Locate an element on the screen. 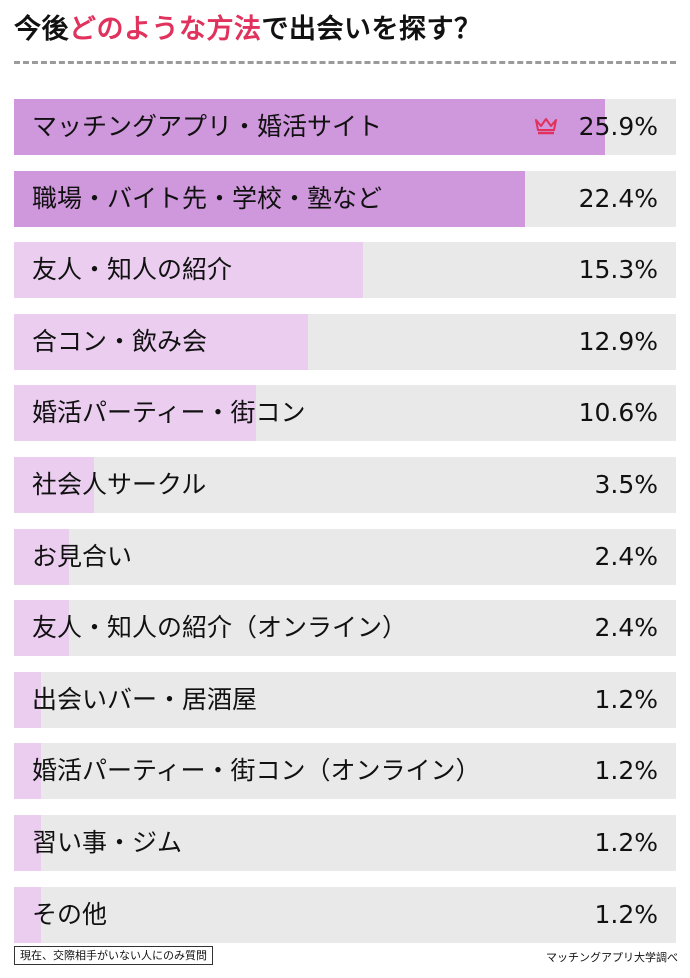  bar-row: 婚活パーティー・街コン 10.6% is located at coordinates (345, 413).